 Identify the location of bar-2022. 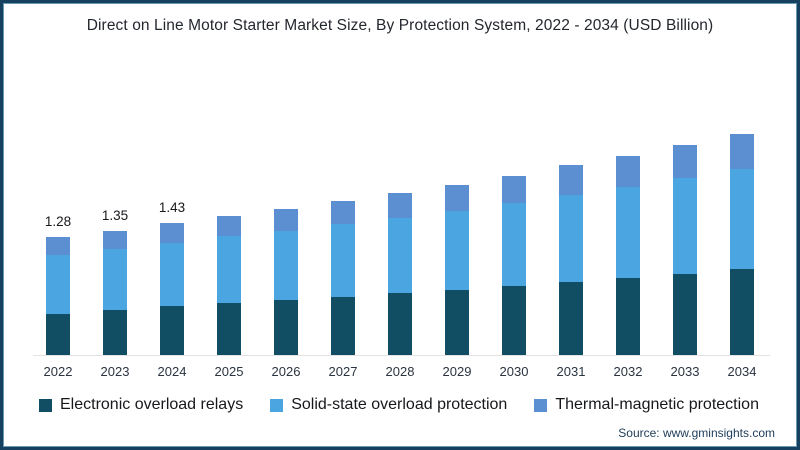
(58, 296).